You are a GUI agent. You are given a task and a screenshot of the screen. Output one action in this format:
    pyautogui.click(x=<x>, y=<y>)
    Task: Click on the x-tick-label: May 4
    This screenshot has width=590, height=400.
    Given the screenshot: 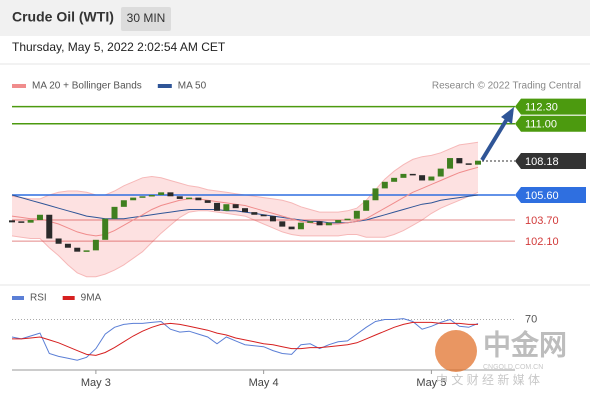 What is the action you would take?
    pyautogui.click(x=264, y=383)
    